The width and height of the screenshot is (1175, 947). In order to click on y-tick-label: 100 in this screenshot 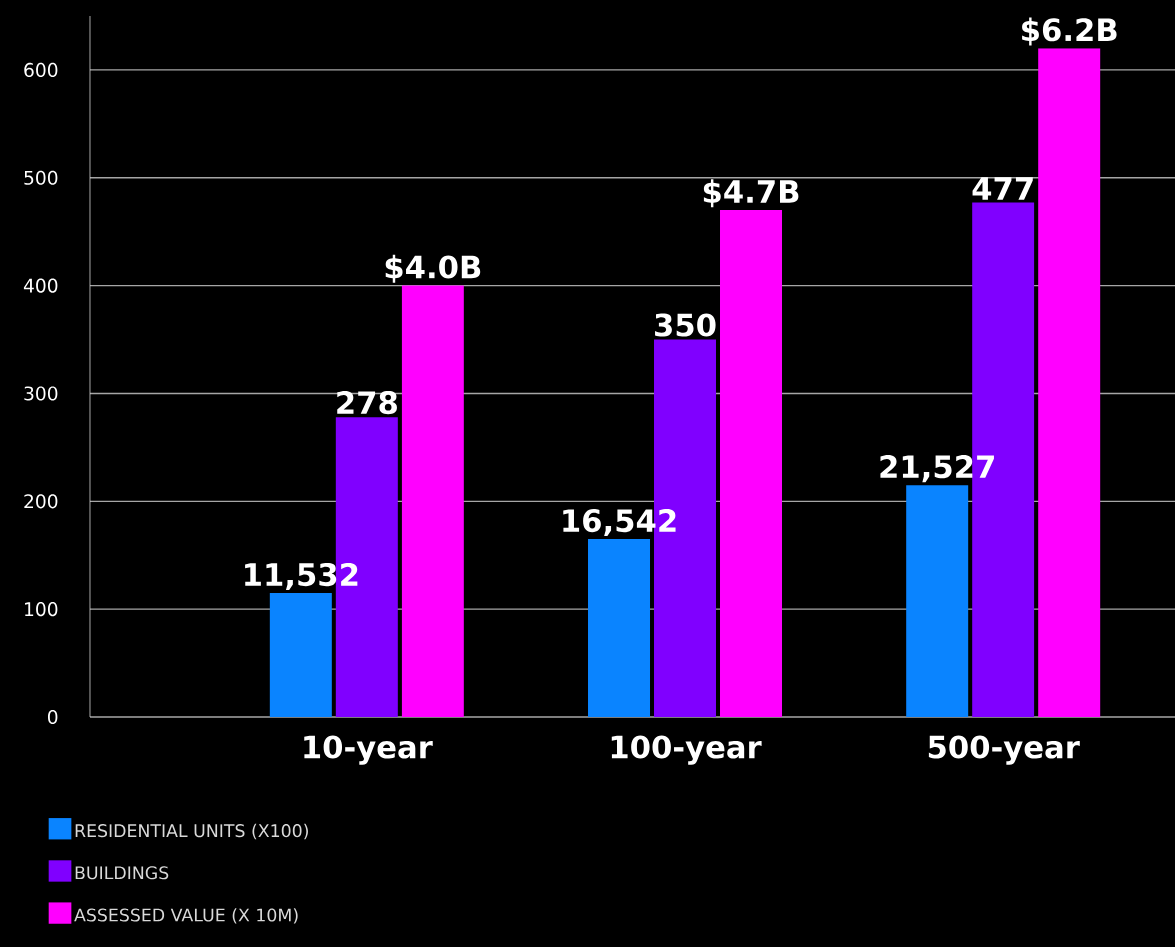, I will do `click(41, 609)`.